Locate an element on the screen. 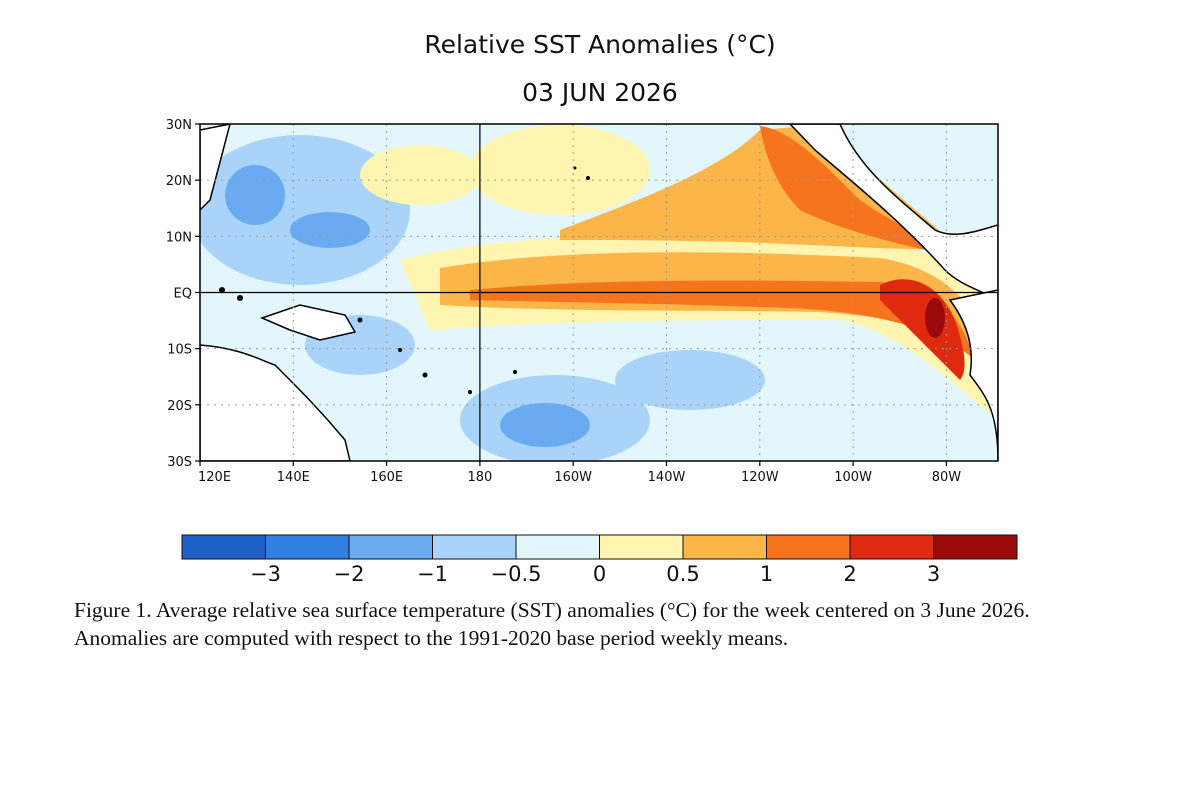 The width and height of the screenshot is (1200, 800). warm-anomaly-nc is located at coordinates (560, 170).